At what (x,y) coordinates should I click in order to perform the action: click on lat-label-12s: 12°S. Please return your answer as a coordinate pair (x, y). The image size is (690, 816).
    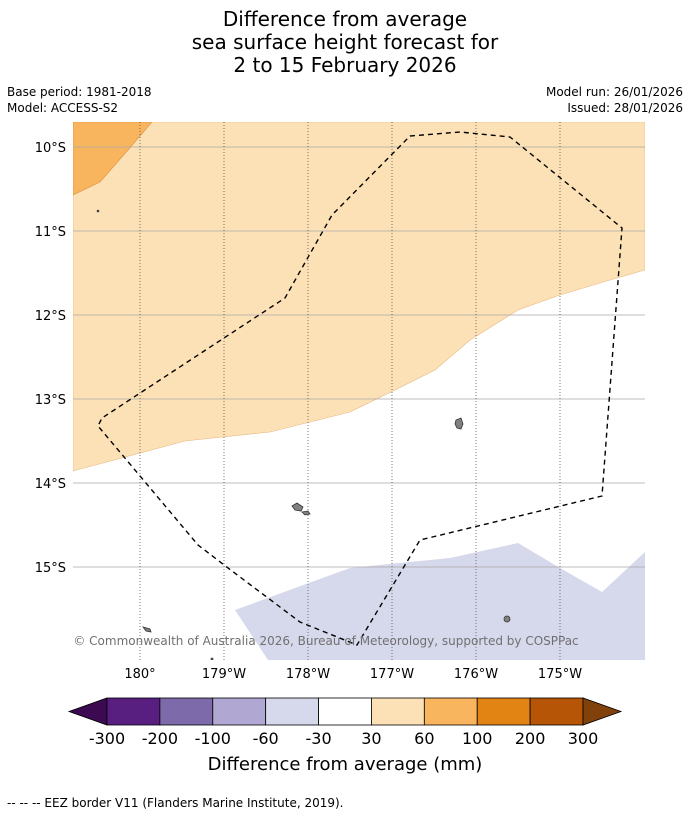
    Looking at the image, I should click on (50, 316).